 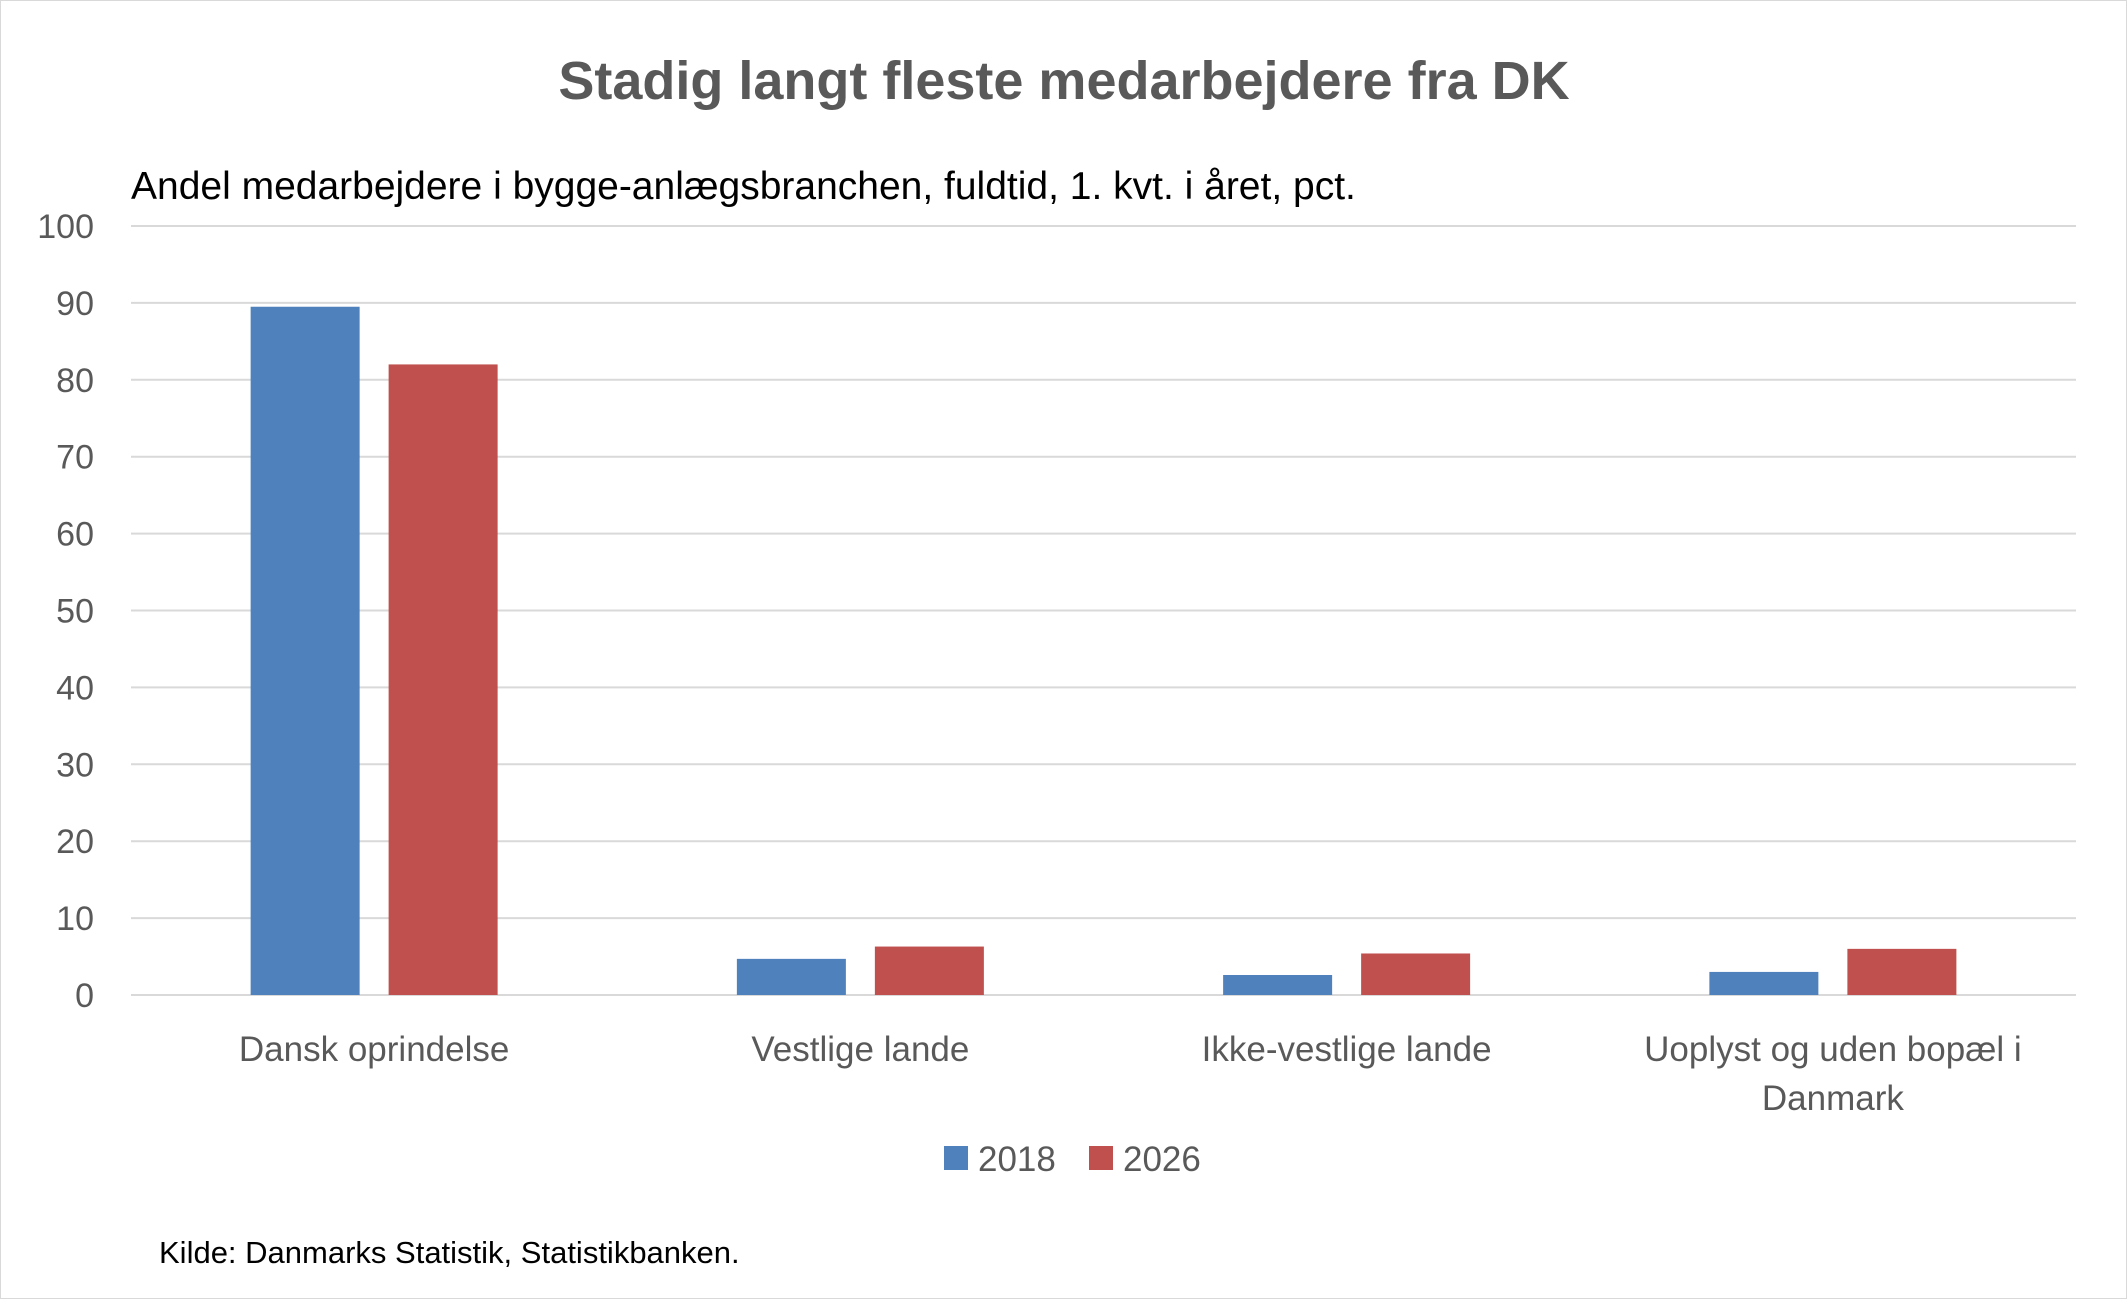 What do you see at coordinates (75, 381) in the screenshot?
I see `y-tick-label: 80` at bounding box center [75, 381].